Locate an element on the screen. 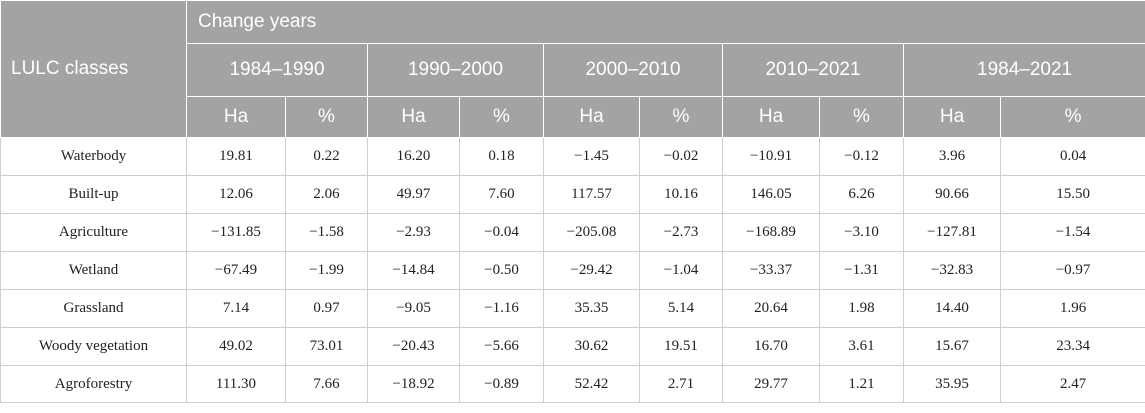 This screenshot has height=413, width=1145. period-header: 2010–2021 is located at coordinates (813, 70).